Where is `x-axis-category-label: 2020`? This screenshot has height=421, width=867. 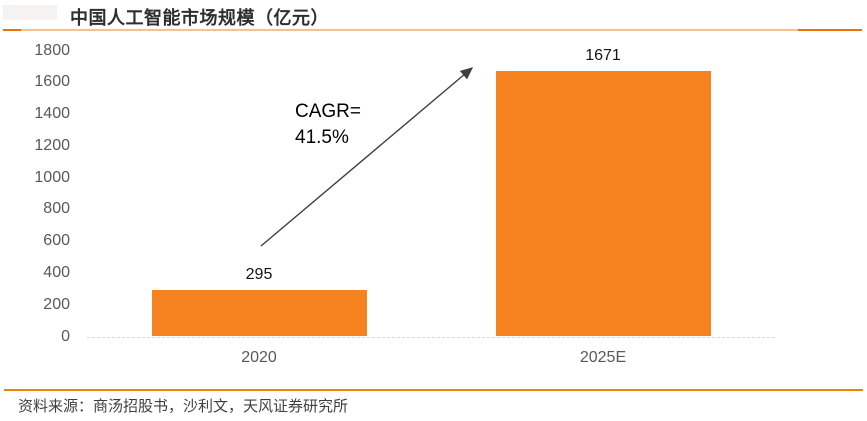
x-axis-category-label: 2020 is located at coordinates (259, 357).